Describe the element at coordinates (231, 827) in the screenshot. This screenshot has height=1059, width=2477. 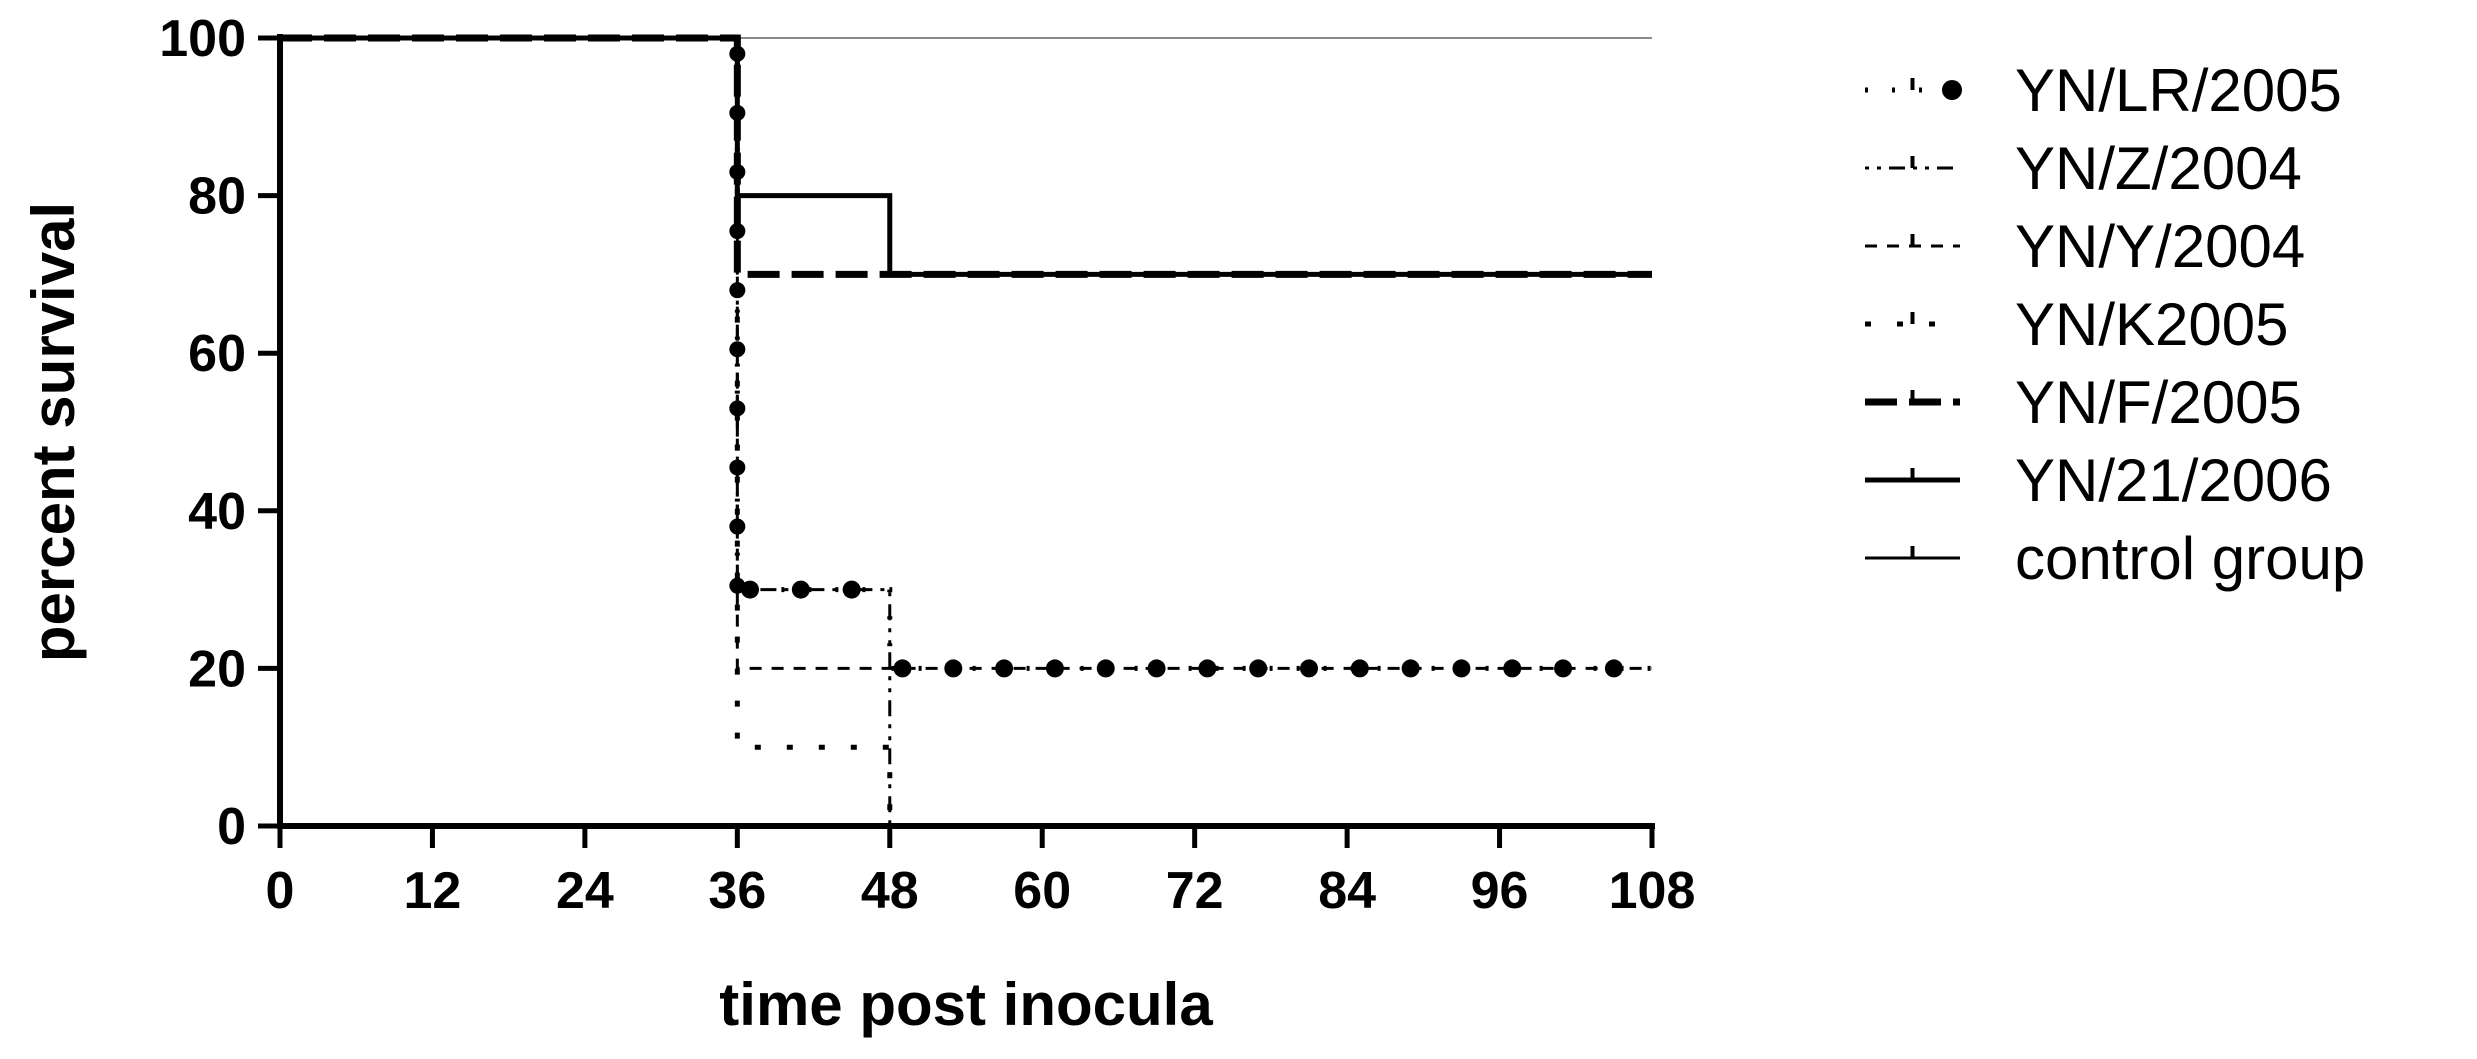
I see `y-tick-label-0: 0` at that location.